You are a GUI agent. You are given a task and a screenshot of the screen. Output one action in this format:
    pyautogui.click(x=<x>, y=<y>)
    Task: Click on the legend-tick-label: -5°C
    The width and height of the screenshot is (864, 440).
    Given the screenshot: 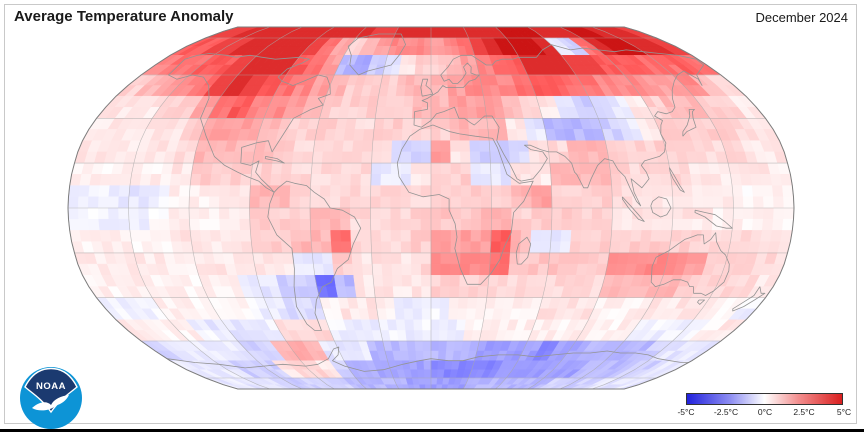 What is the action you would take?
    pyautogui.click(x=686, y=412)
    